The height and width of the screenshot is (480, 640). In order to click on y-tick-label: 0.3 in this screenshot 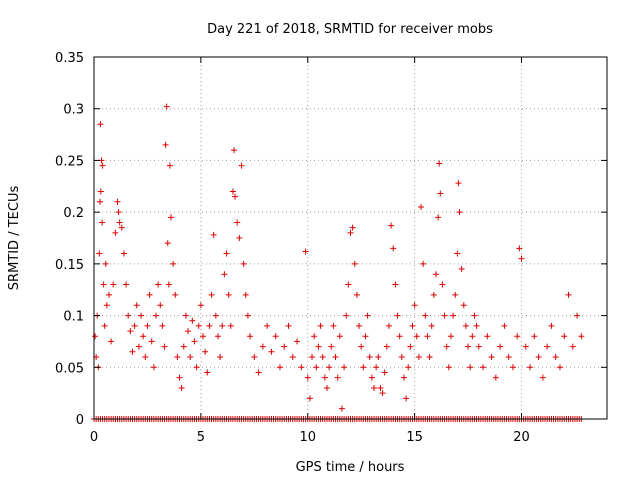, I will do `click(73, 110)`.